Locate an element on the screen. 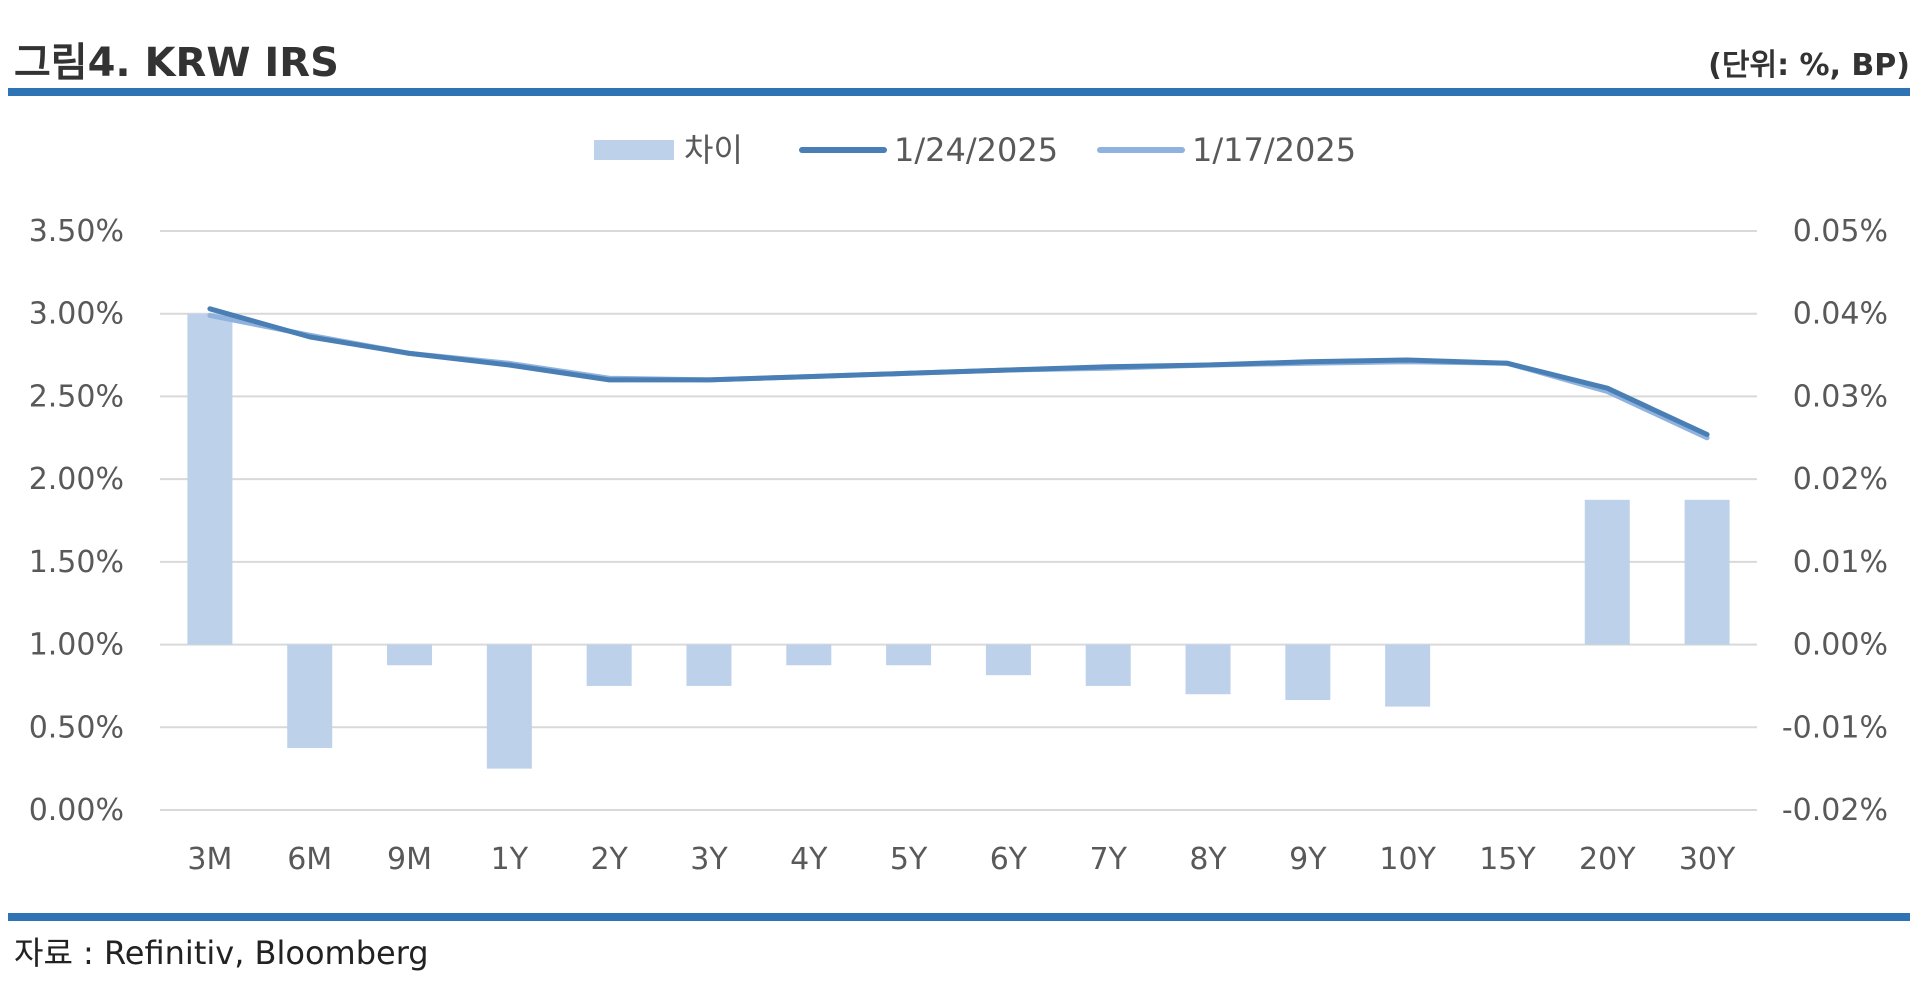 The width and height of the screenshot is (1910, 1003). y-left-tick-label: 0.00% is located at coordinates (76, 810).